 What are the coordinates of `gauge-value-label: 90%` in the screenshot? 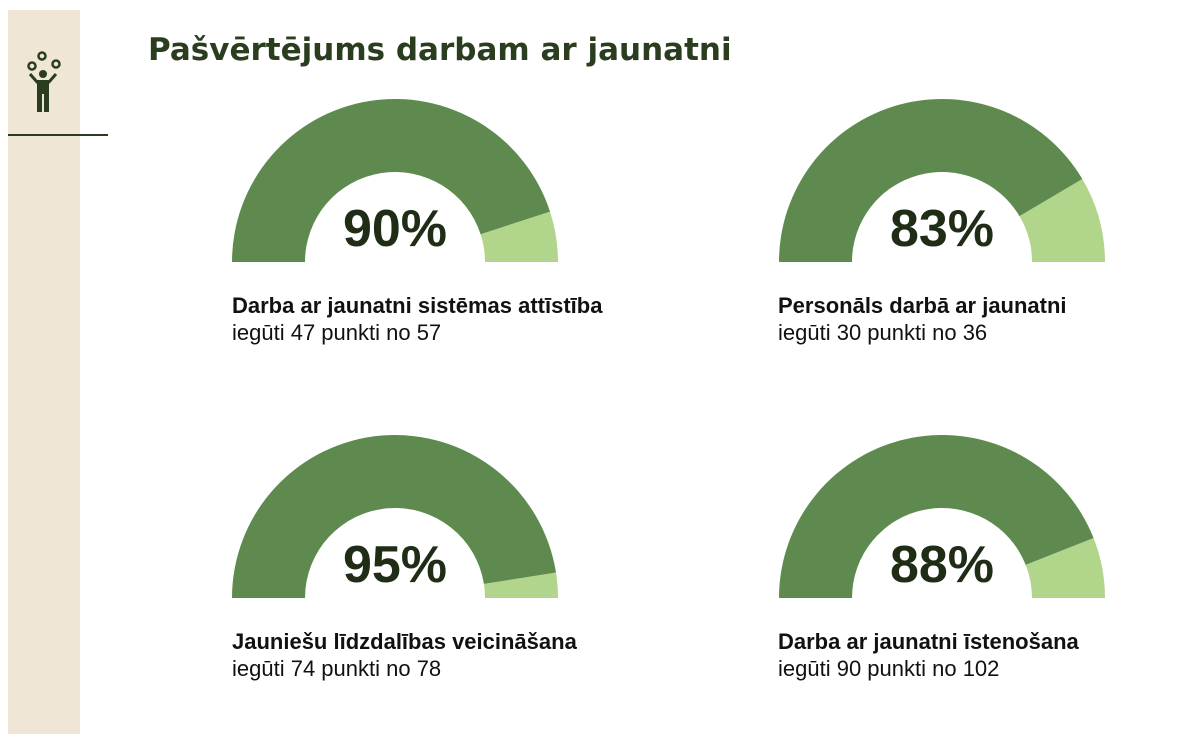 It's located at (395, 229).